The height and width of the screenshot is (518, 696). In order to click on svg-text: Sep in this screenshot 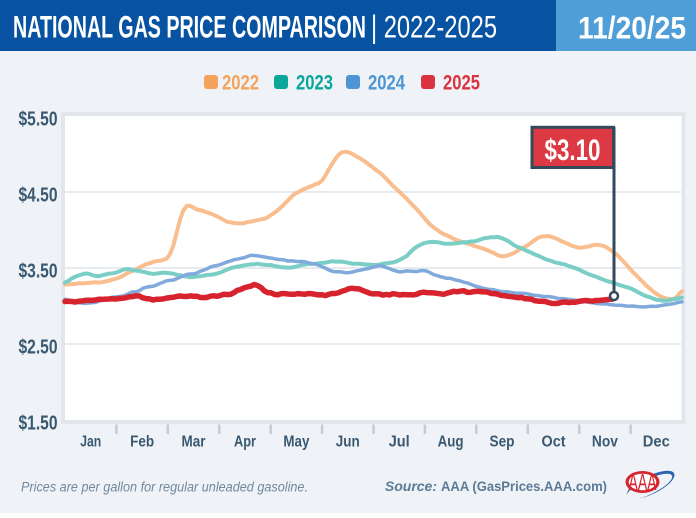, I will do `click(502, 442)`.